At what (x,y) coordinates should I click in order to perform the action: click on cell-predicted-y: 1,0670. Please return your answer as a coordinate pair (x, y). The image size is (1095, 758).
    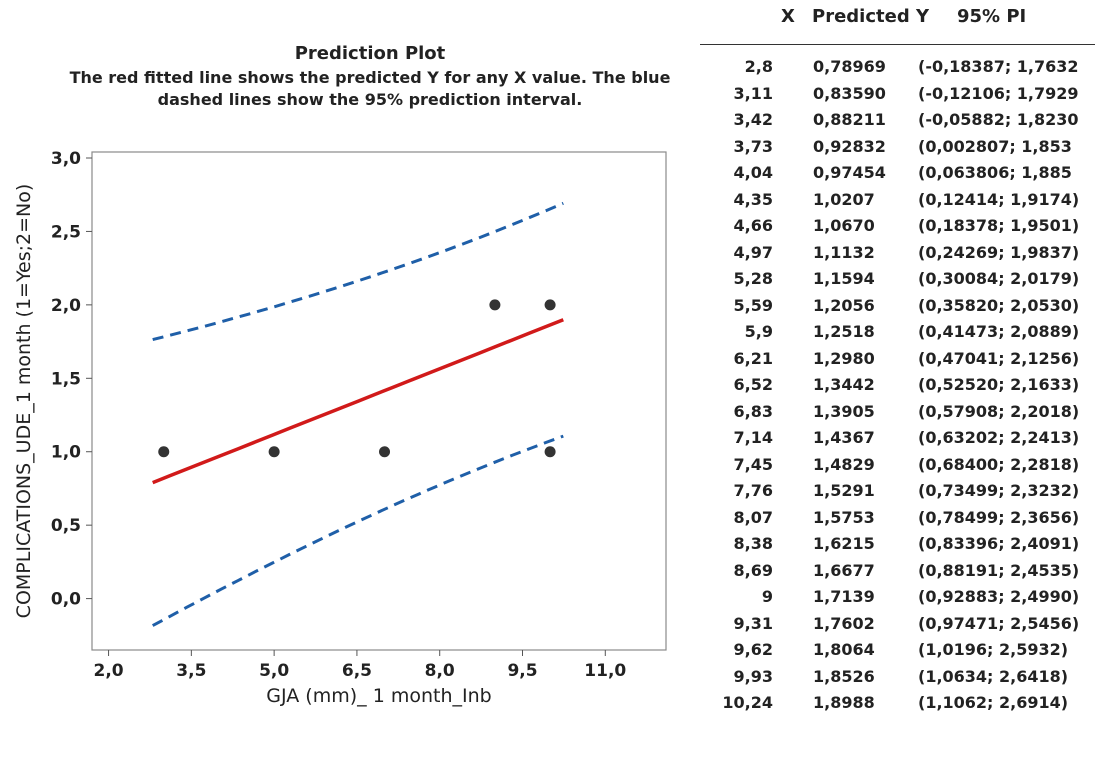
    Looking at the image, I should click on (844, 225).